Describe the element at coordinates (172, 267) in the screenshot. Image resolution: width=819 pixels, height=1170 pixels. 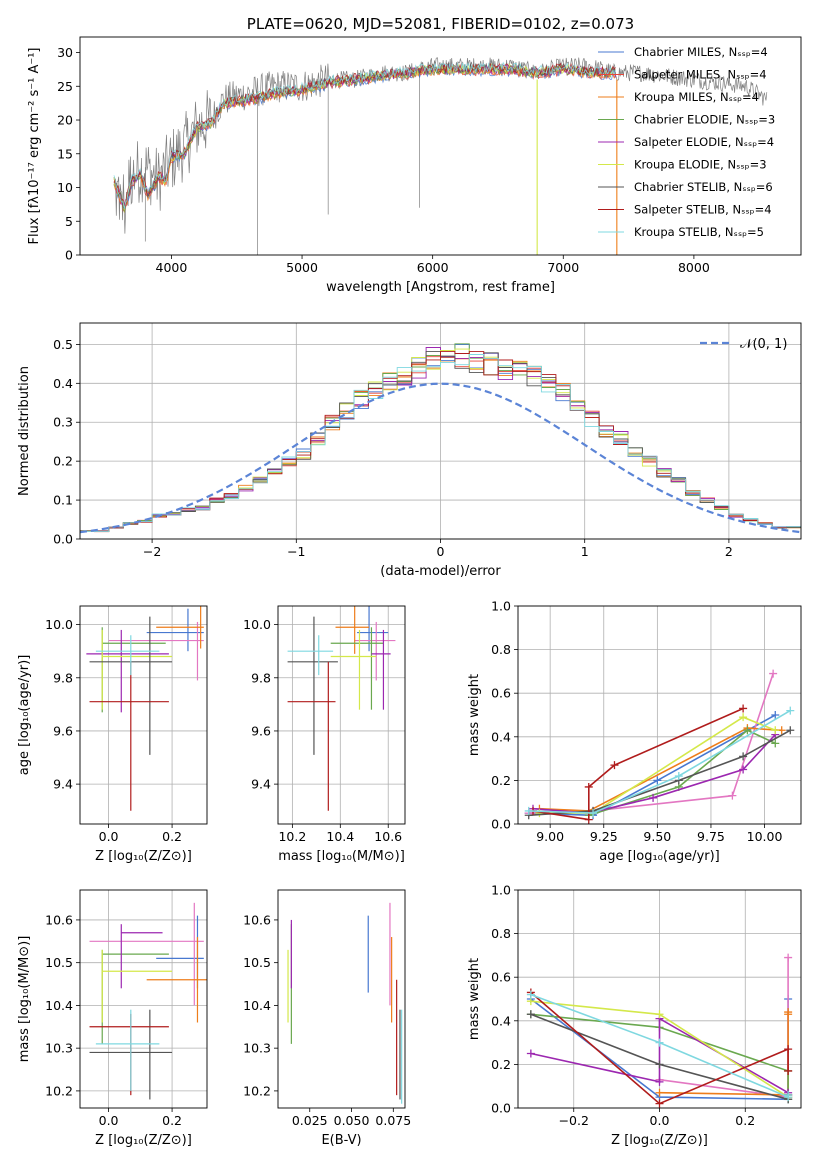
I see `x-tick-label: 4000` at that location.